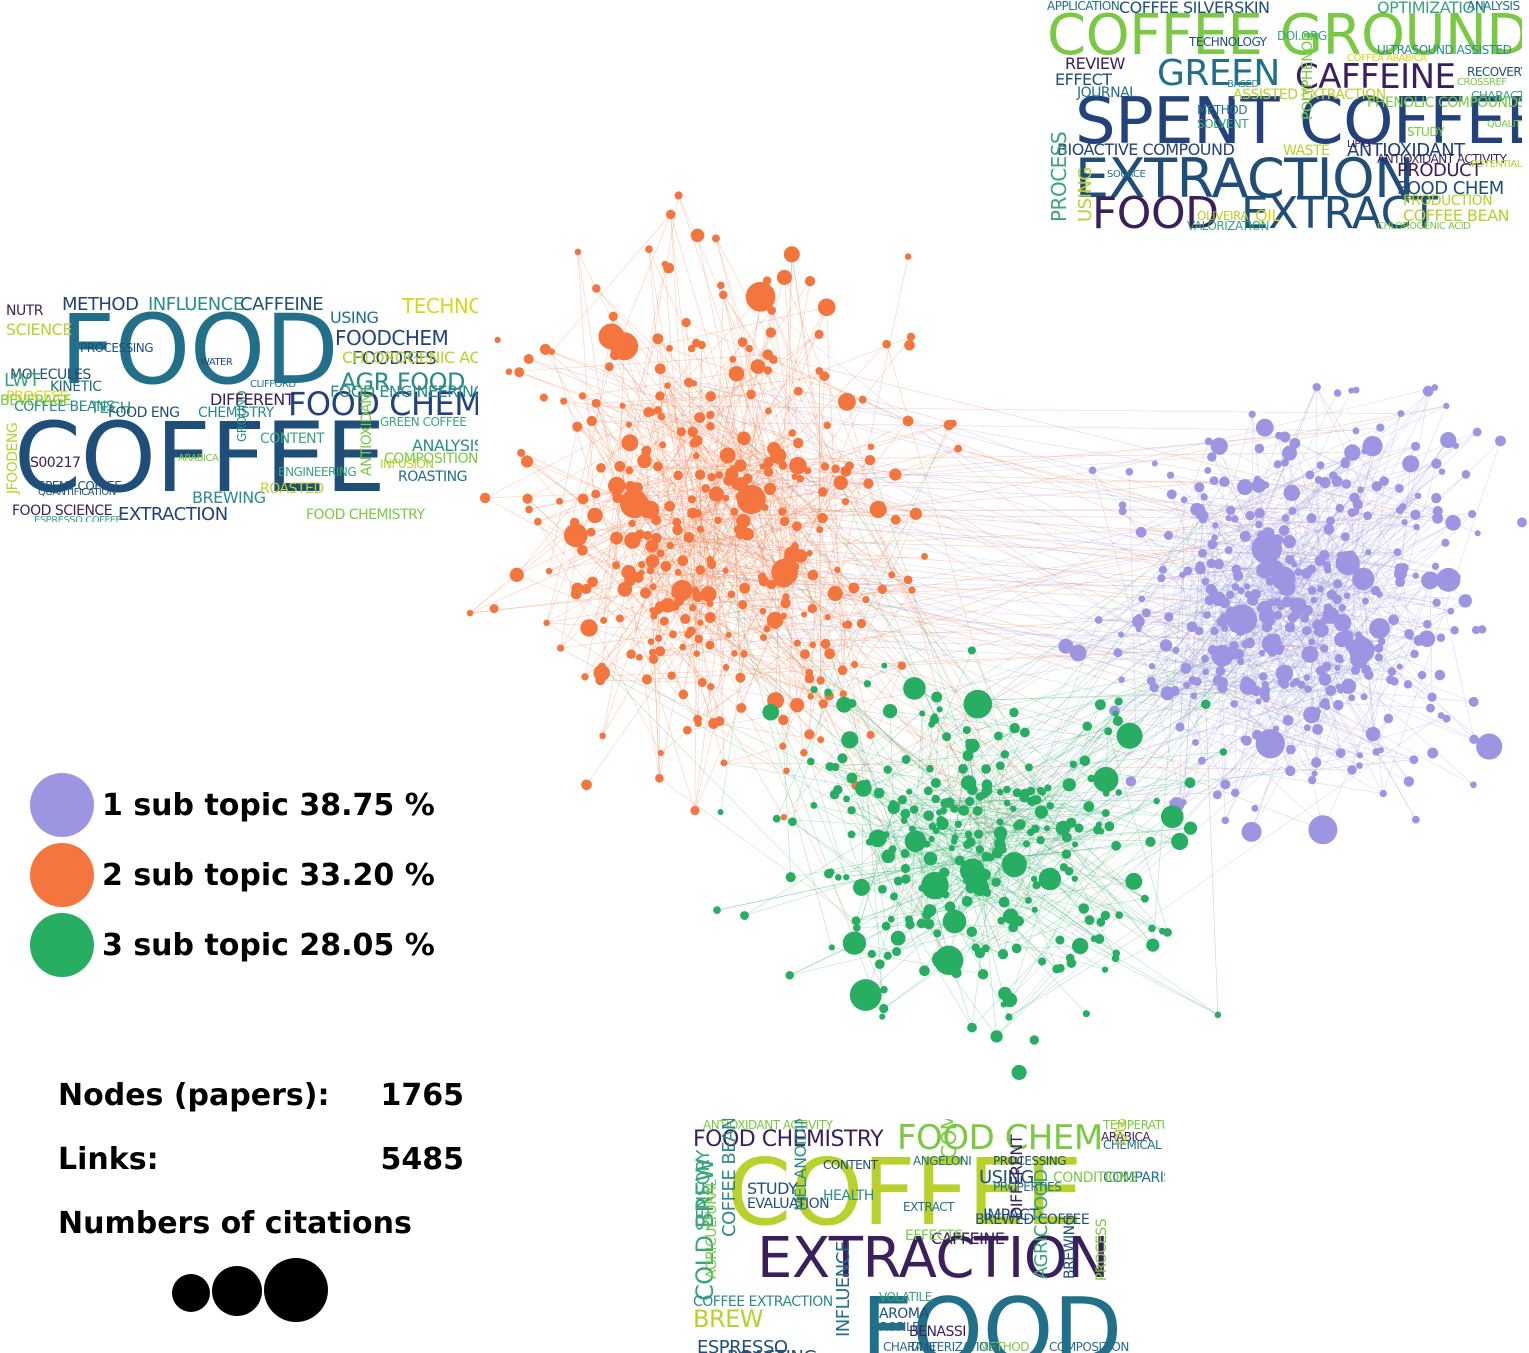 The height and width of the screenshot is (1353, 1529). What do you see at coordinates (1298, 122) in the screenshot?
I see `wordcloud-word: SPENT COFFEE` at bounding box center [1298, 122].